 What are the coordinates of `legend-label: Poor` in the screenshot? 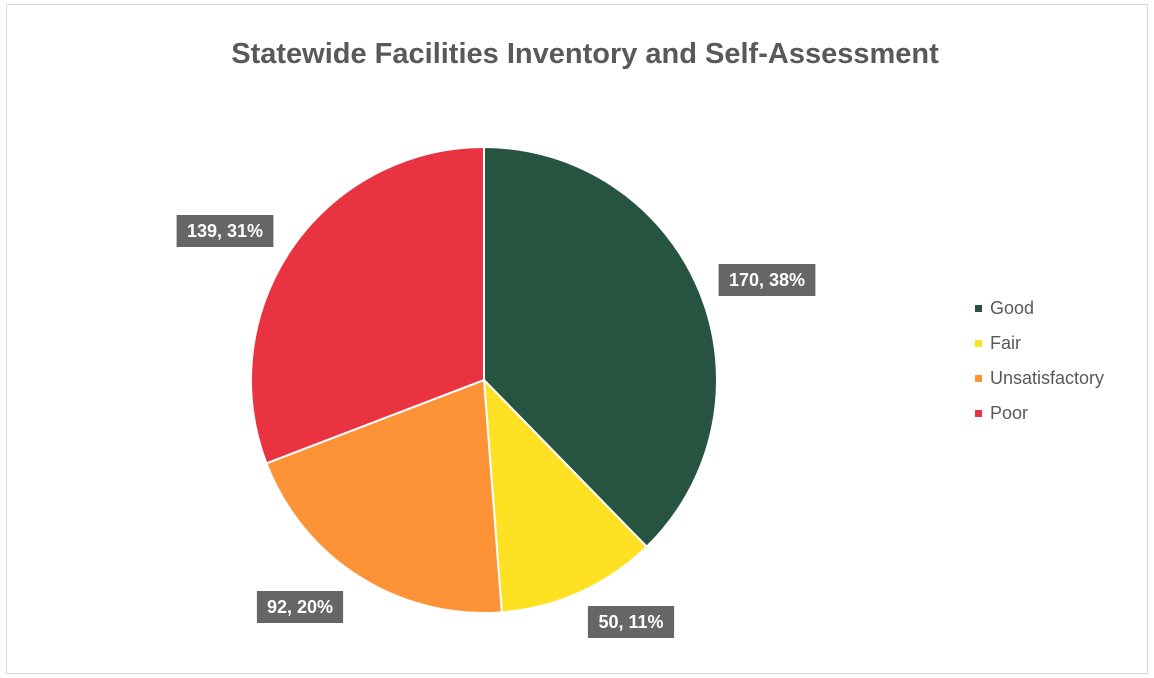 It's located at (1009, 412).